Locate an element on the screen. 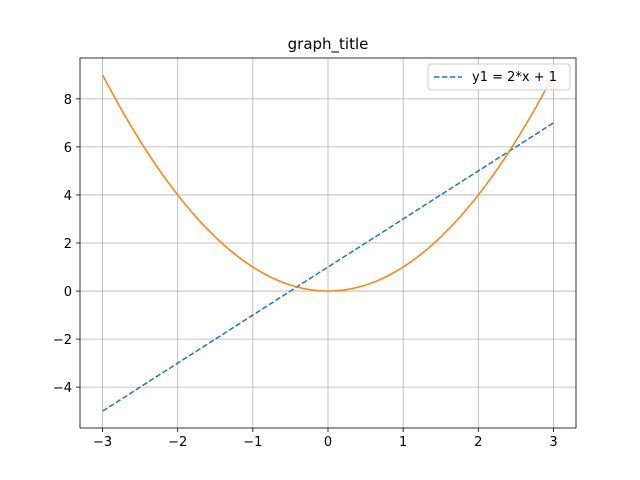 This screenshot has height=480, width=640. x-tick-label: −3 is located at coordinates (102, 442).